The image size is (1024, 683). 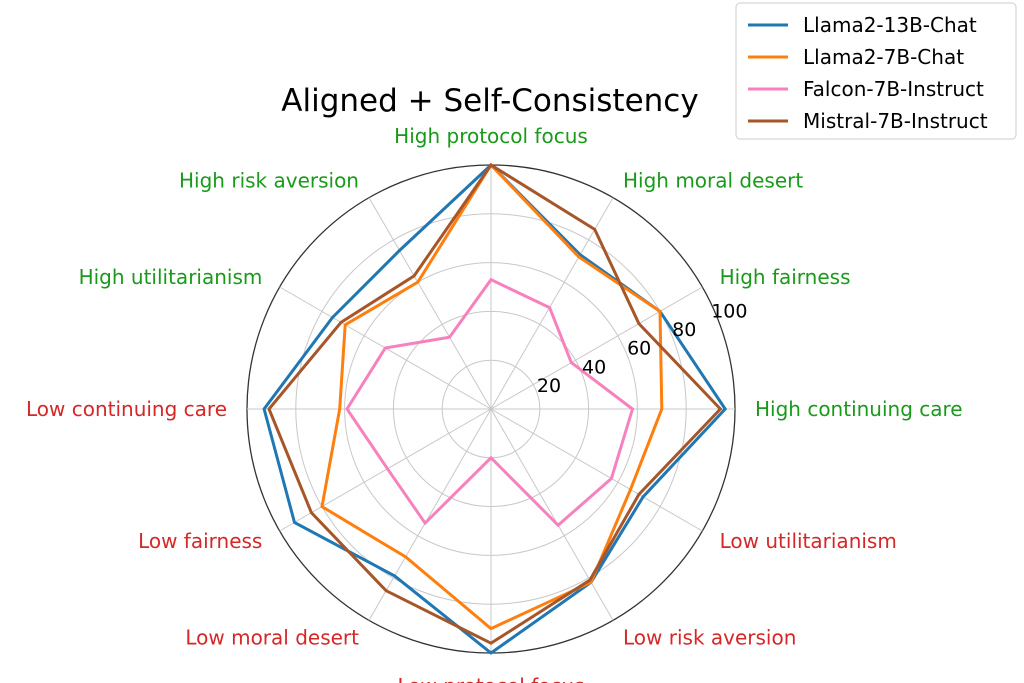 What do you see at coordinates (549, 386) in the screenshot?
I see `radial-tick-label: 20` at bounding box center [549, 386].